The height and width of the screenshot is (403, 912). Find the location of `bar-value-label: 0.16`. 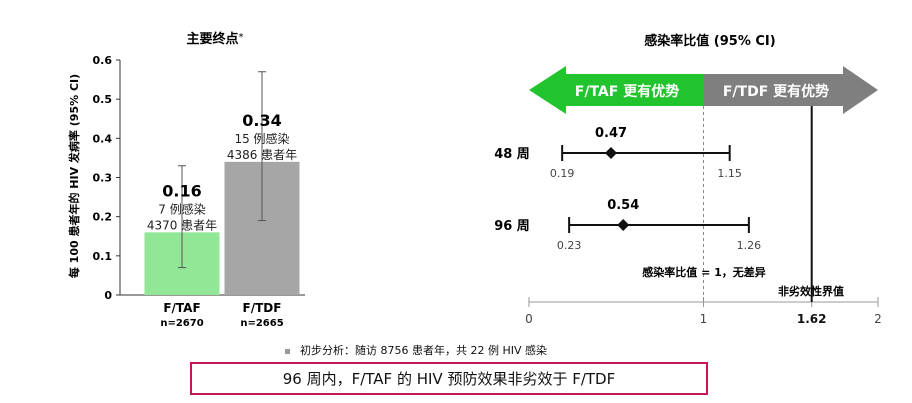

bar-value-label: 0.16 is located at coordinates (181, 190).